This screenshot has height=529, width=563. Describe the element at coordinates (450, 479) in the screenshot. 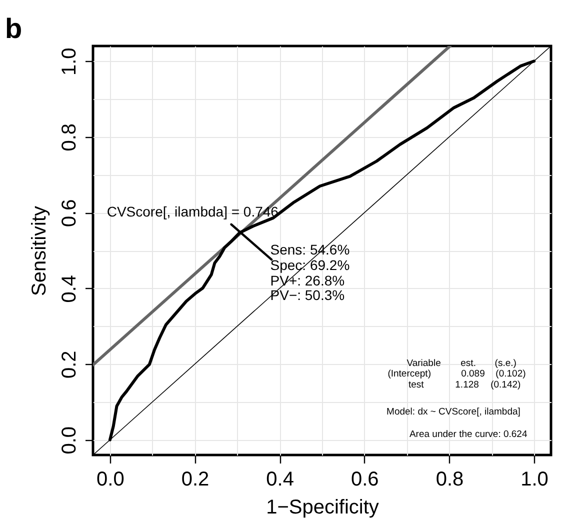

I see `x-tick-label: 0.8` at that location.